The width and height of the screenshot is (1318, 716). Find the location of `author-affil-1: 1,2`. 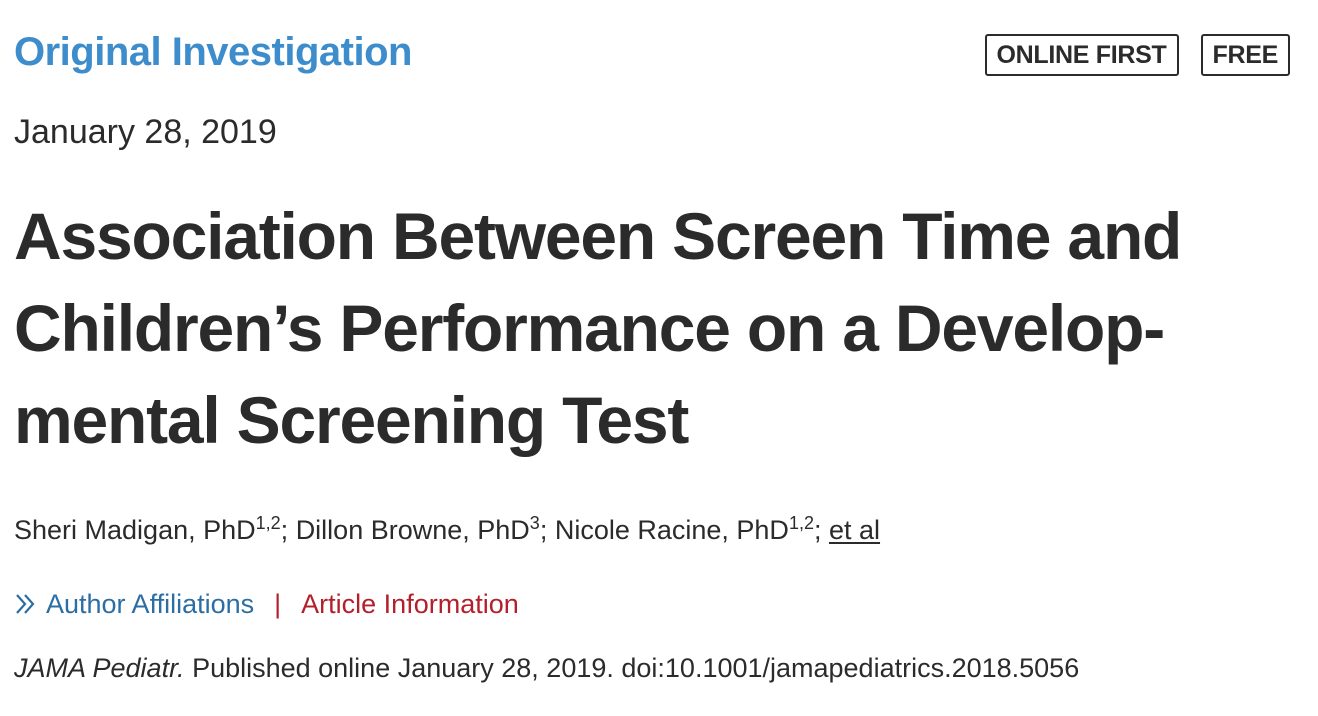

author-affil-1: 1,2 is located at coordinates (268, 523).